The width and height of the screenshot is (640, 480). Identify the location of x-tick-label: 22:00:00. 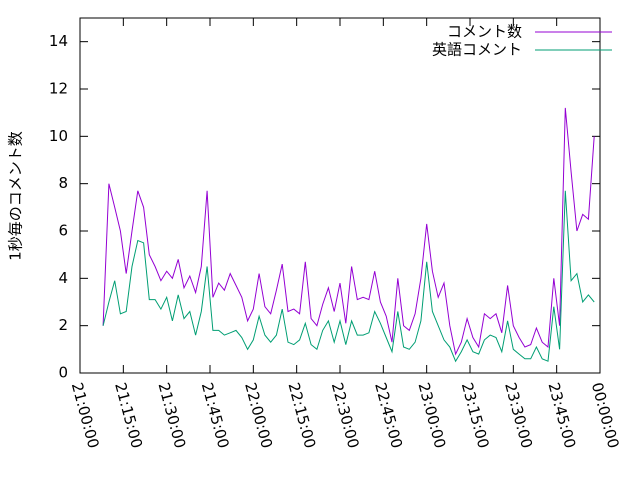
(258, 416).